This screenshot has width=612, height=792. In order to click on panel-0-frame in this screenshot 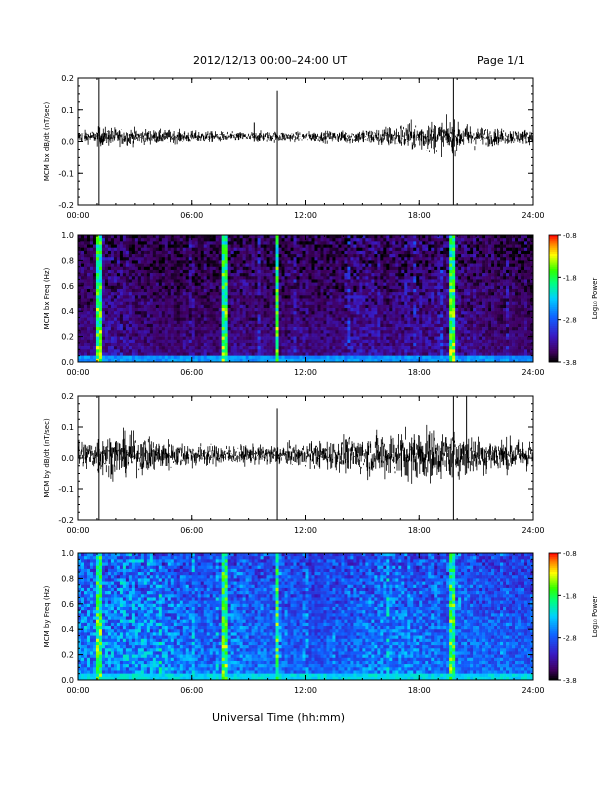, I will do `click(305, 141)`.